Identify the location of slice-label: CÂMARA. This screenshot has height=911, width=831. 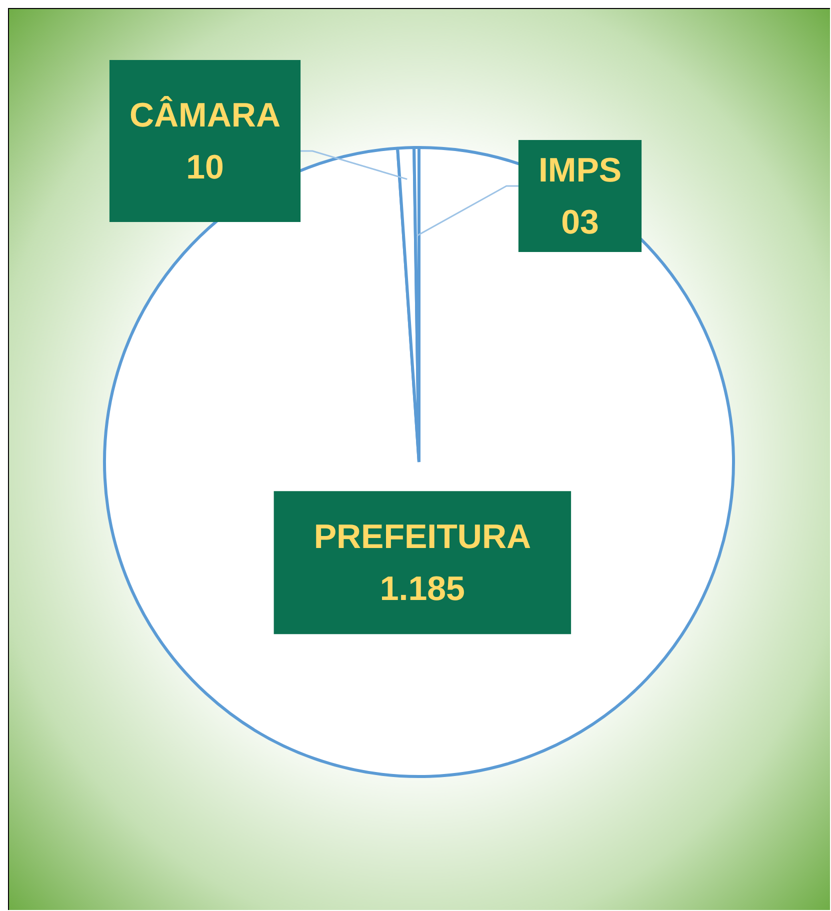
(205, 114).